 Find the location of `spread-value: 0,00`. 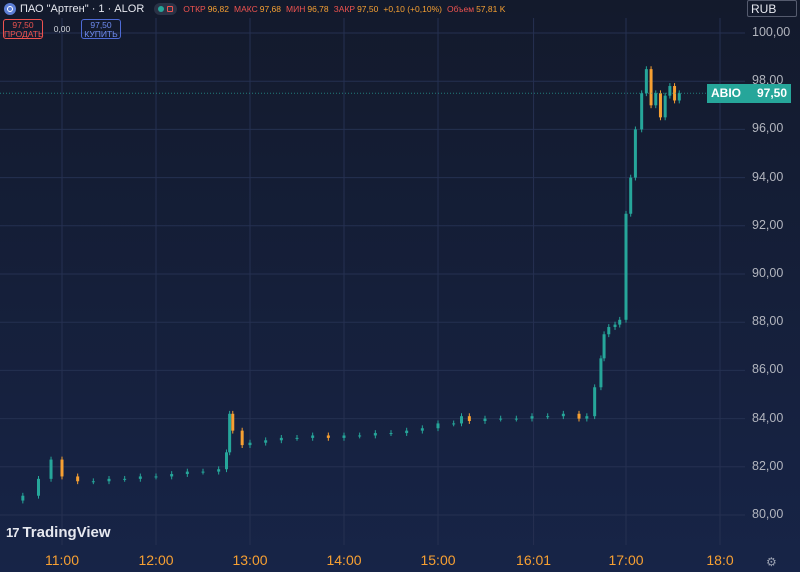

spread-value: 0,00 is located at coordinates (62, 29).